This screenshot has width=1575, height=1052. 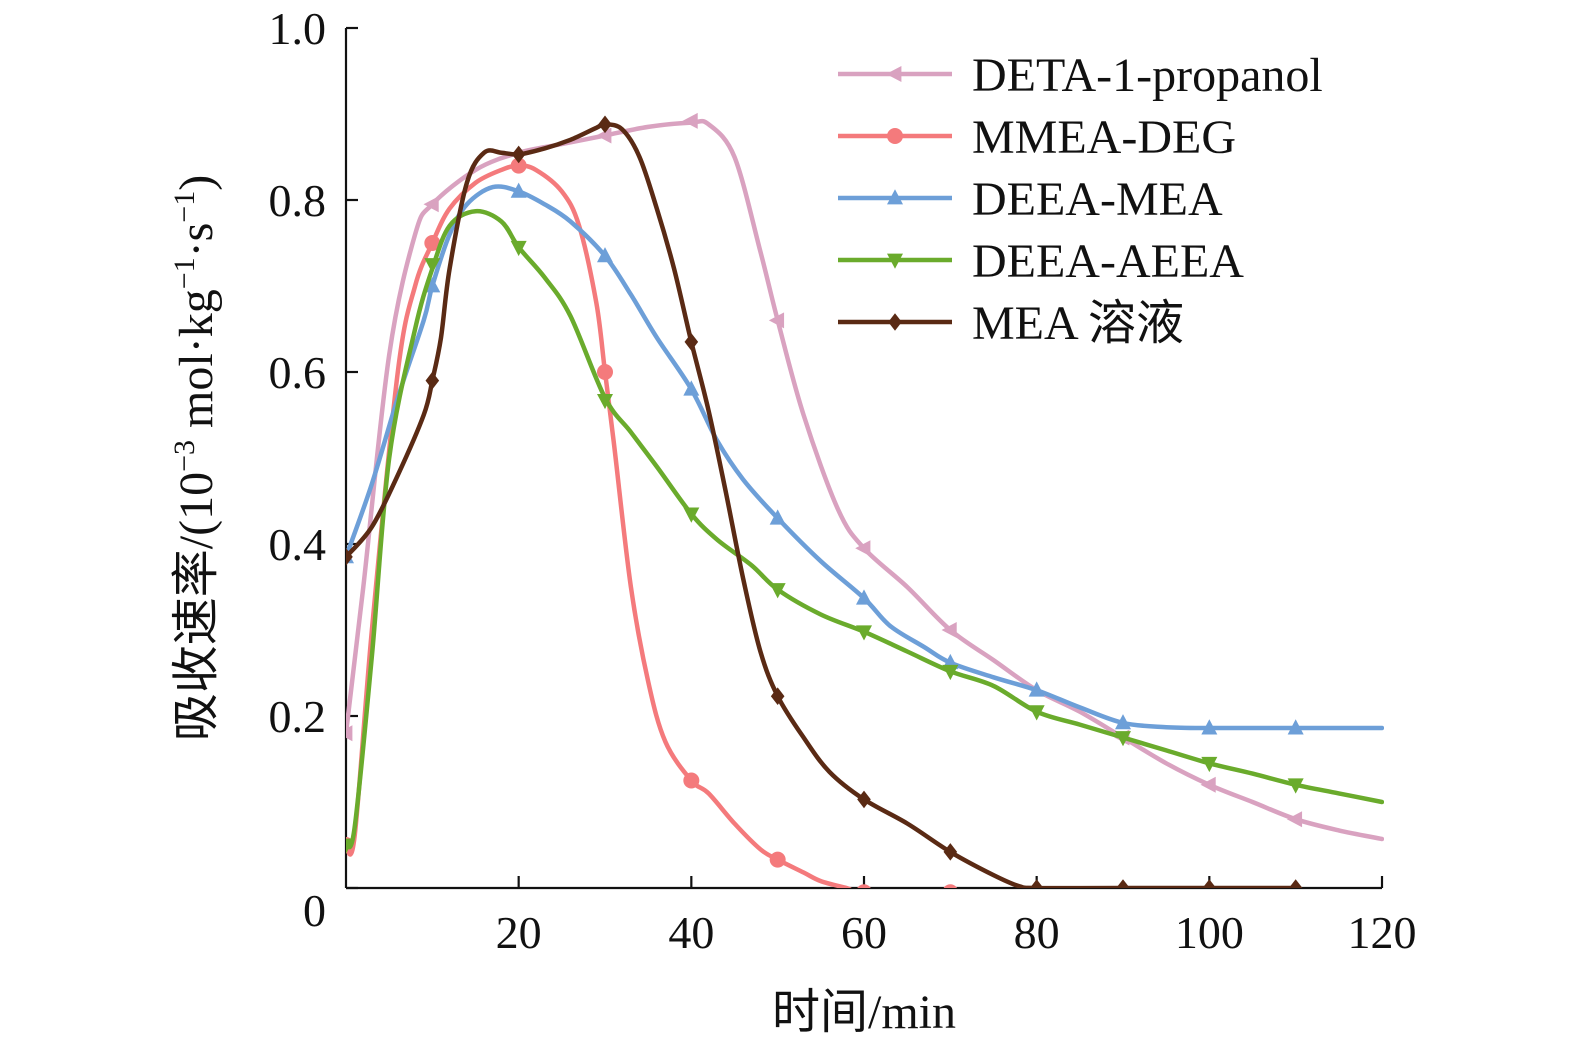 What do you see at coordinates (184, 456) in the screenshot?
I see `y-axis-label-exp1: −3` at bounding box center [184, 456].